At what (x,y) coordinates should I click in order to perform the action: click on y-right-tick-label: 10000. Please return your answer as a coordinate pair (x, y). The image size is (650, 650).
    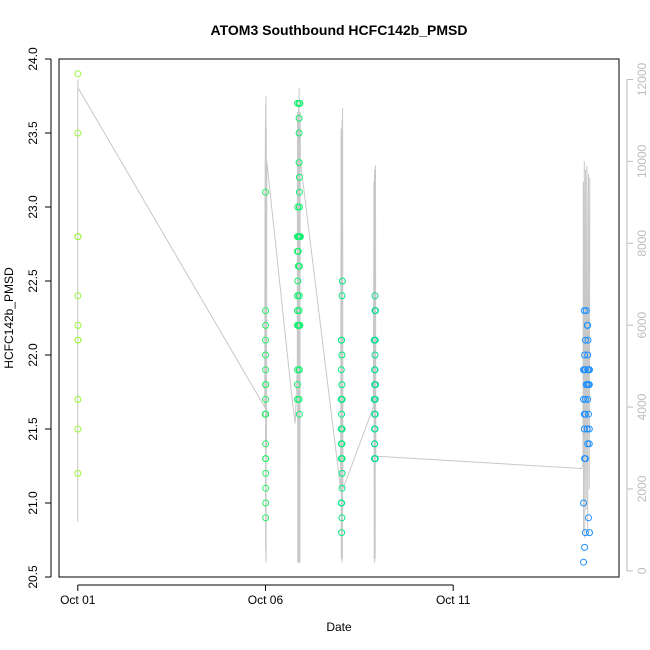
    Looking at the image, I should click on (642, 161).